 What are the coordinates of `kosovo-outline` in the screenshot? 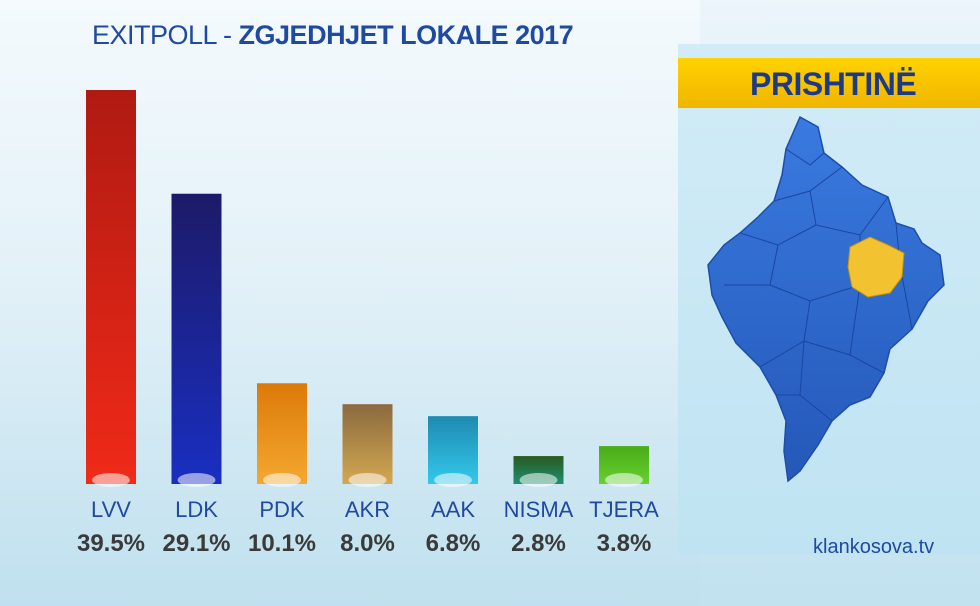 It's located at (826, 299).